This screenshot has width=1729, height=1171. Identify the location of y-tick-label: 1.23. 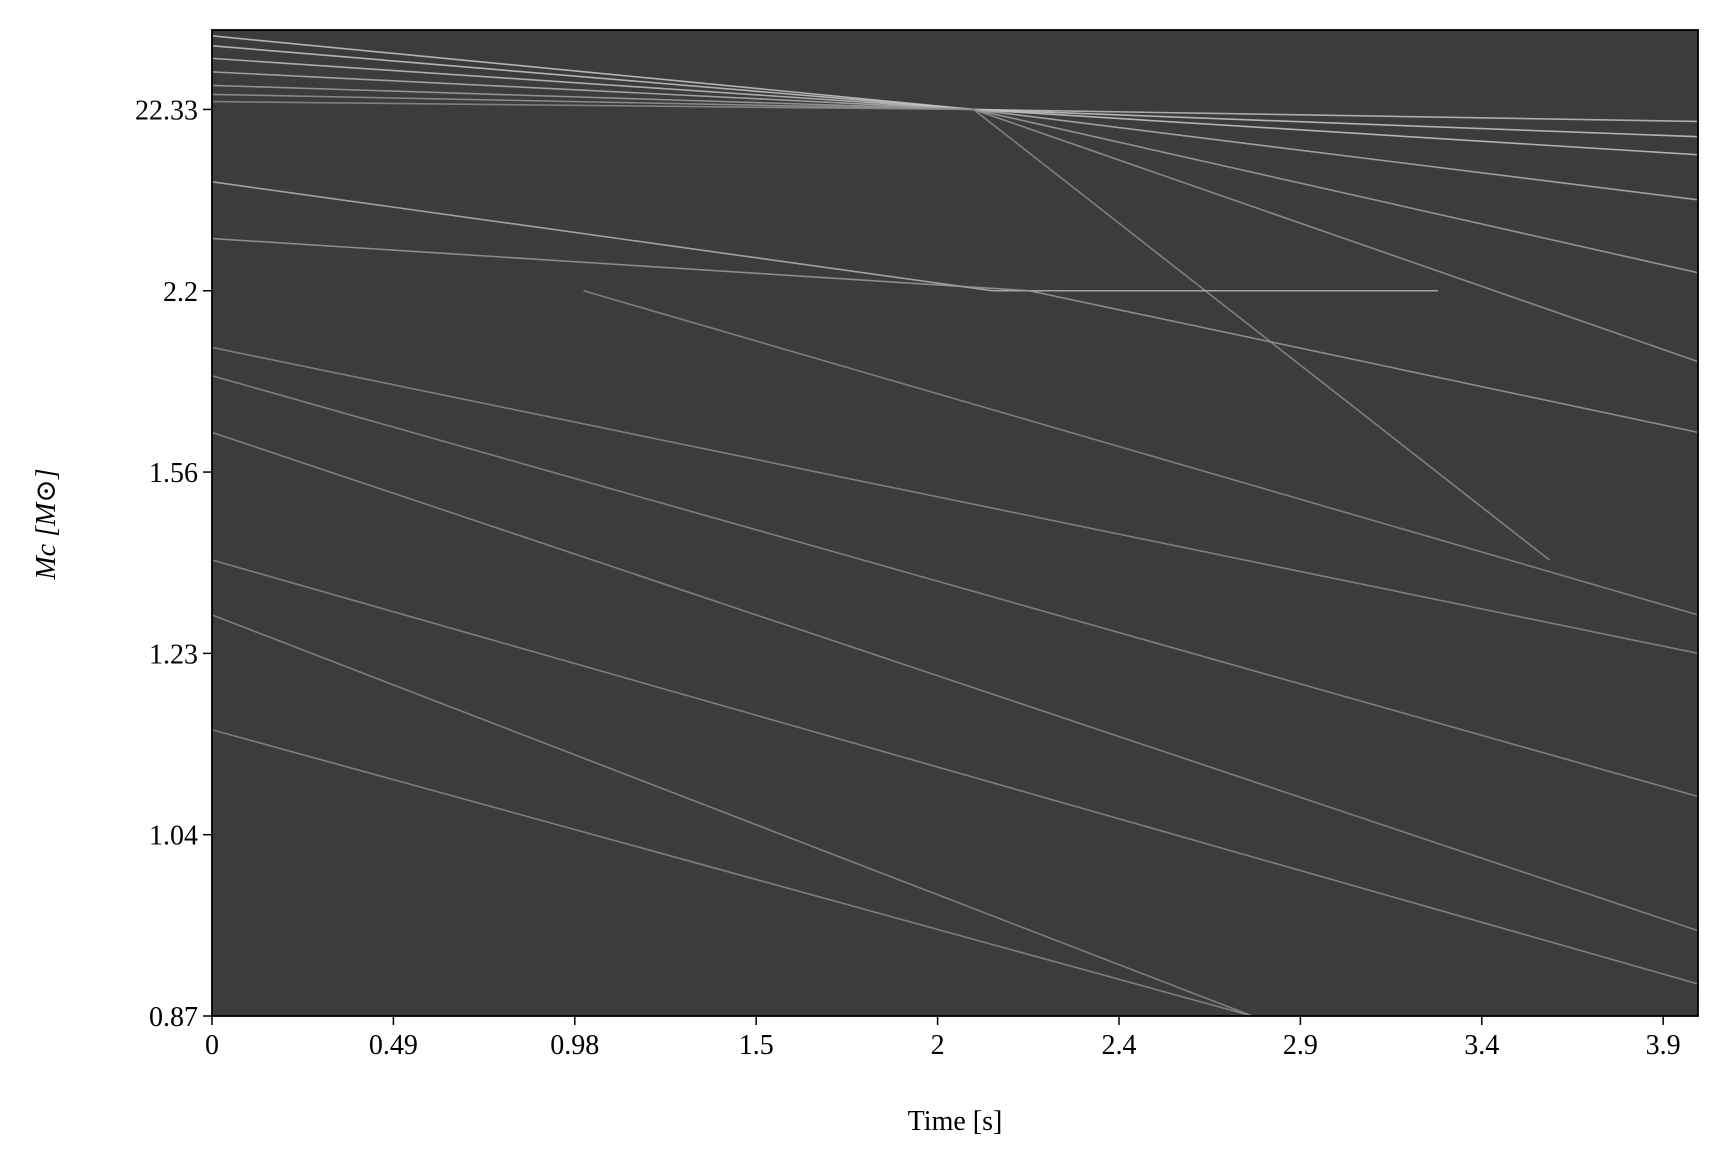
(173, 654).